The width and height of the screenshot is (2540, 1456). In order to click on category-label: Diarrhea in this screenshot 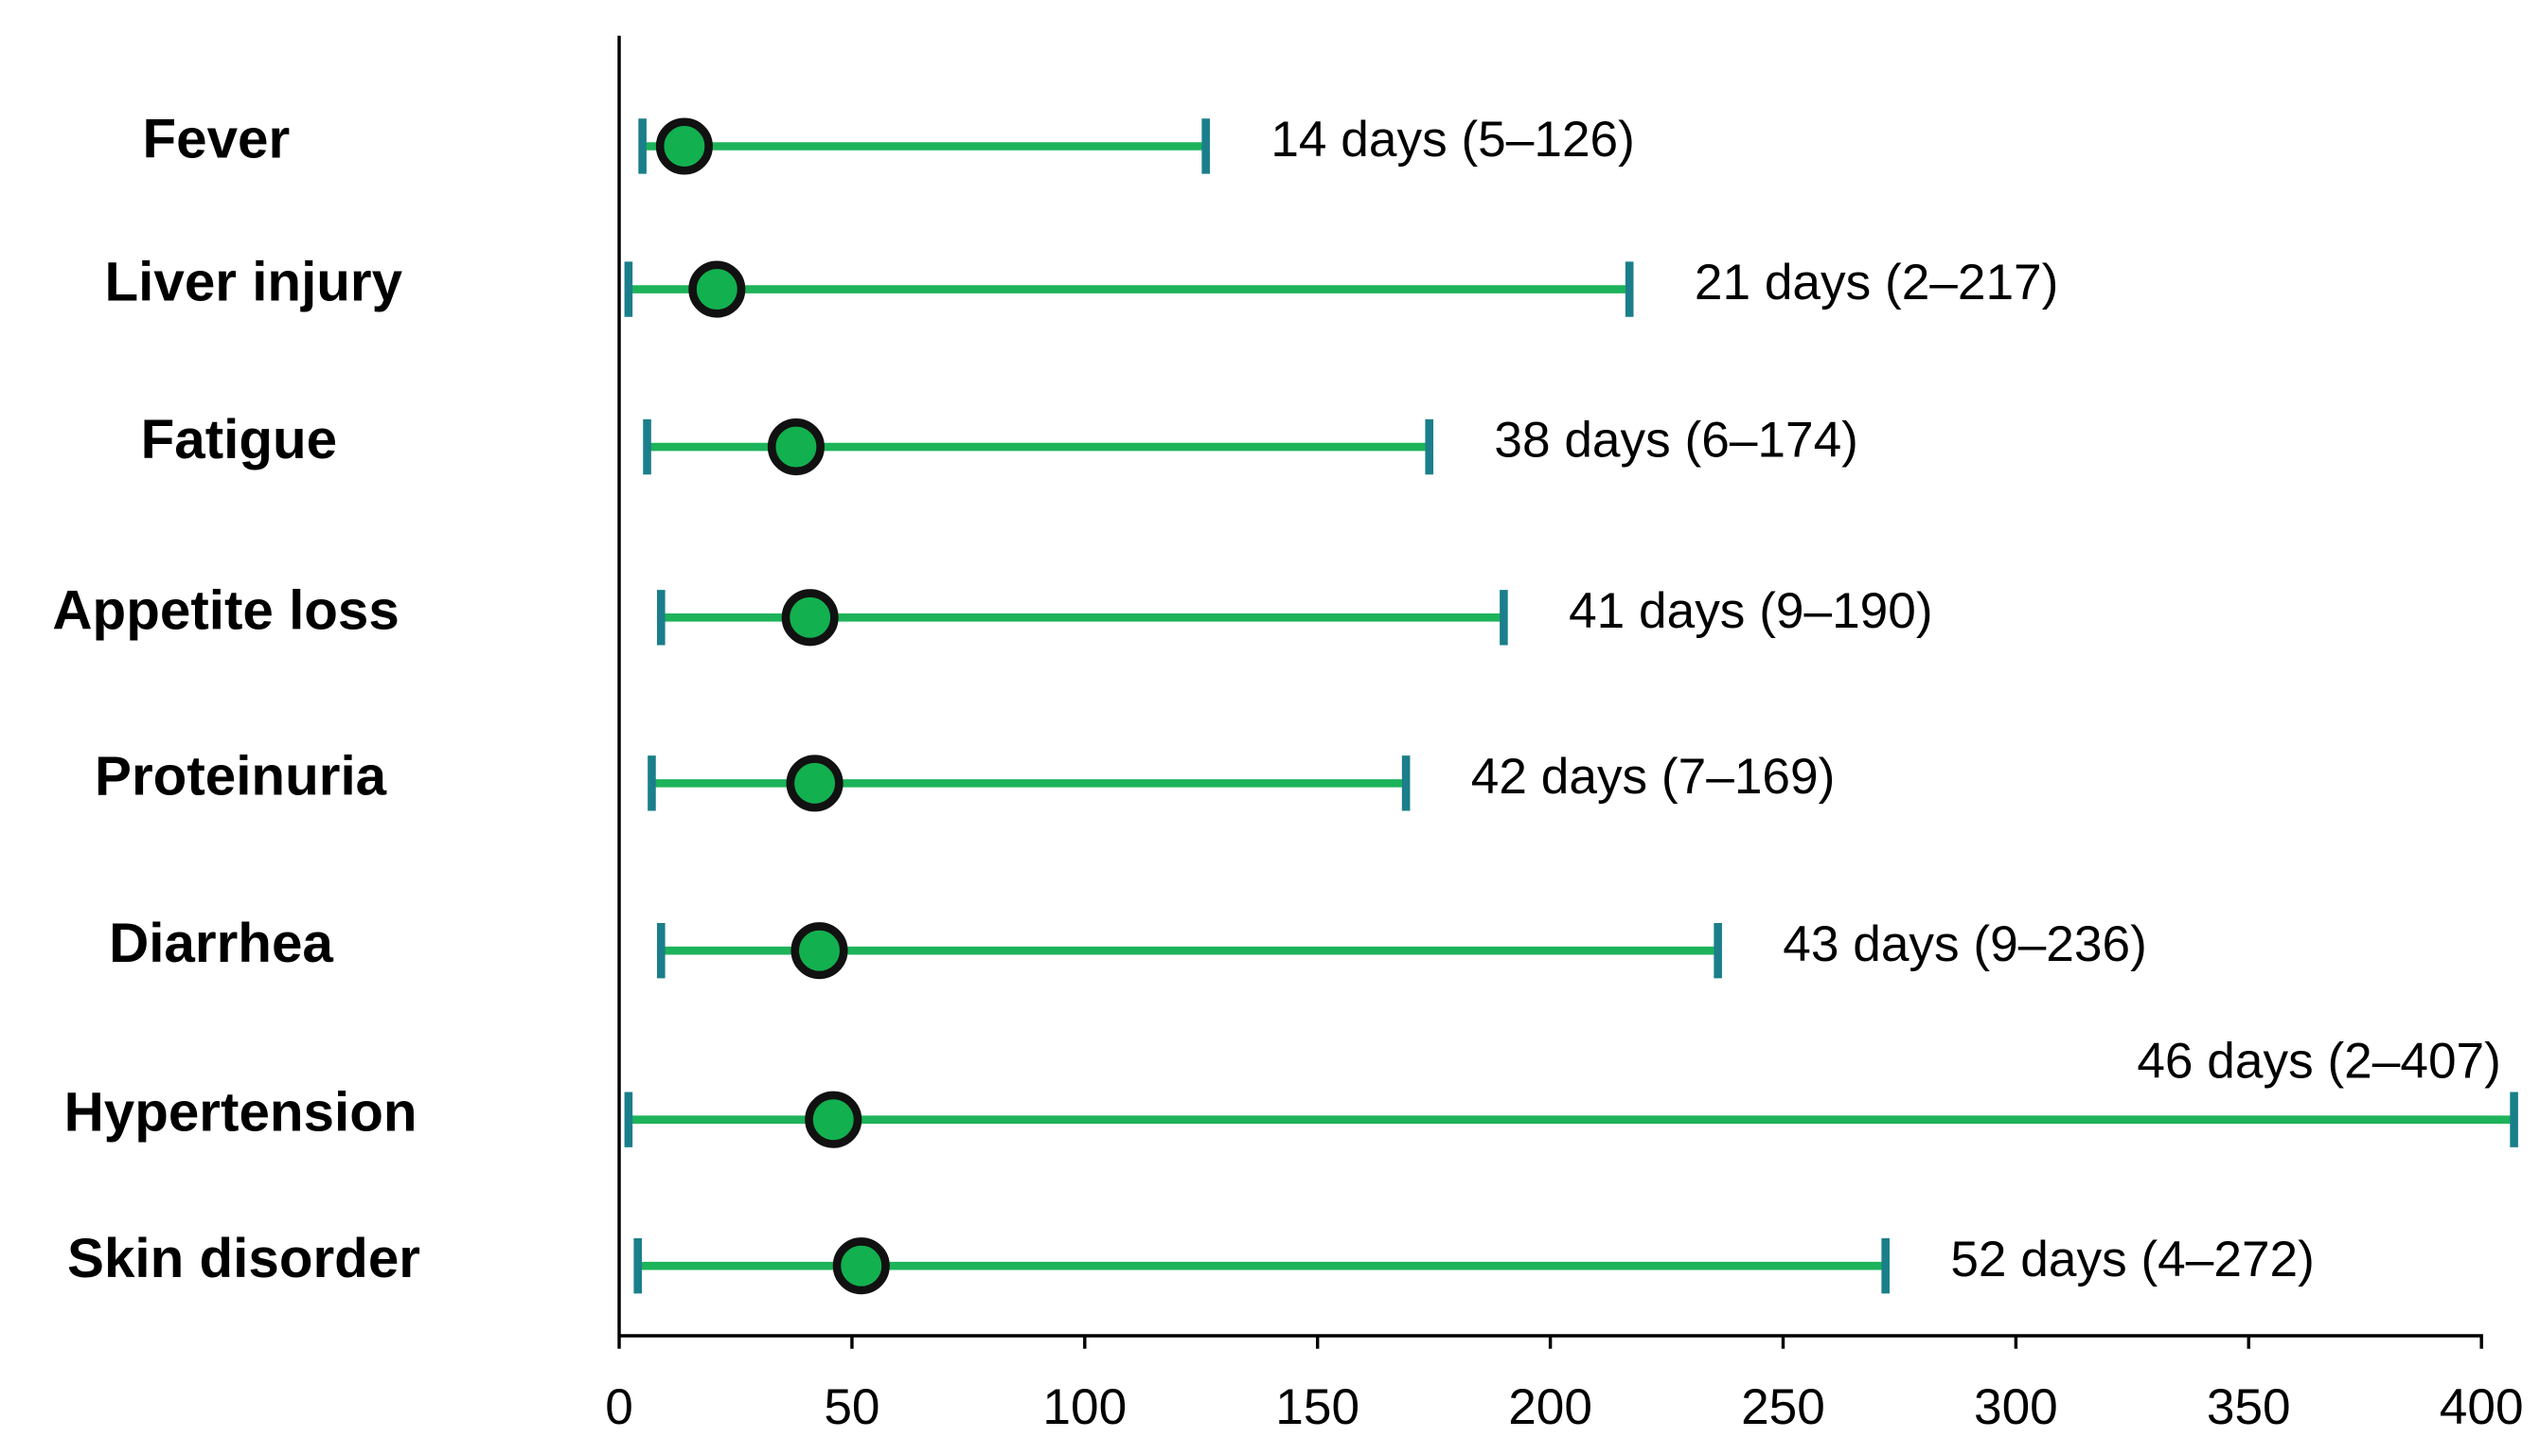, I will do `click(221, 944)`.